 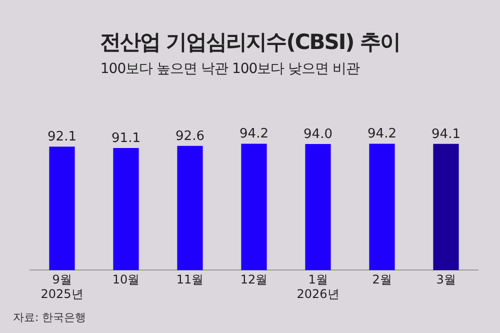 What do you see at coordinates (254, 279) in the screenshot?
I see `x-tick-label: 12월` at bounding box center [254, 279].